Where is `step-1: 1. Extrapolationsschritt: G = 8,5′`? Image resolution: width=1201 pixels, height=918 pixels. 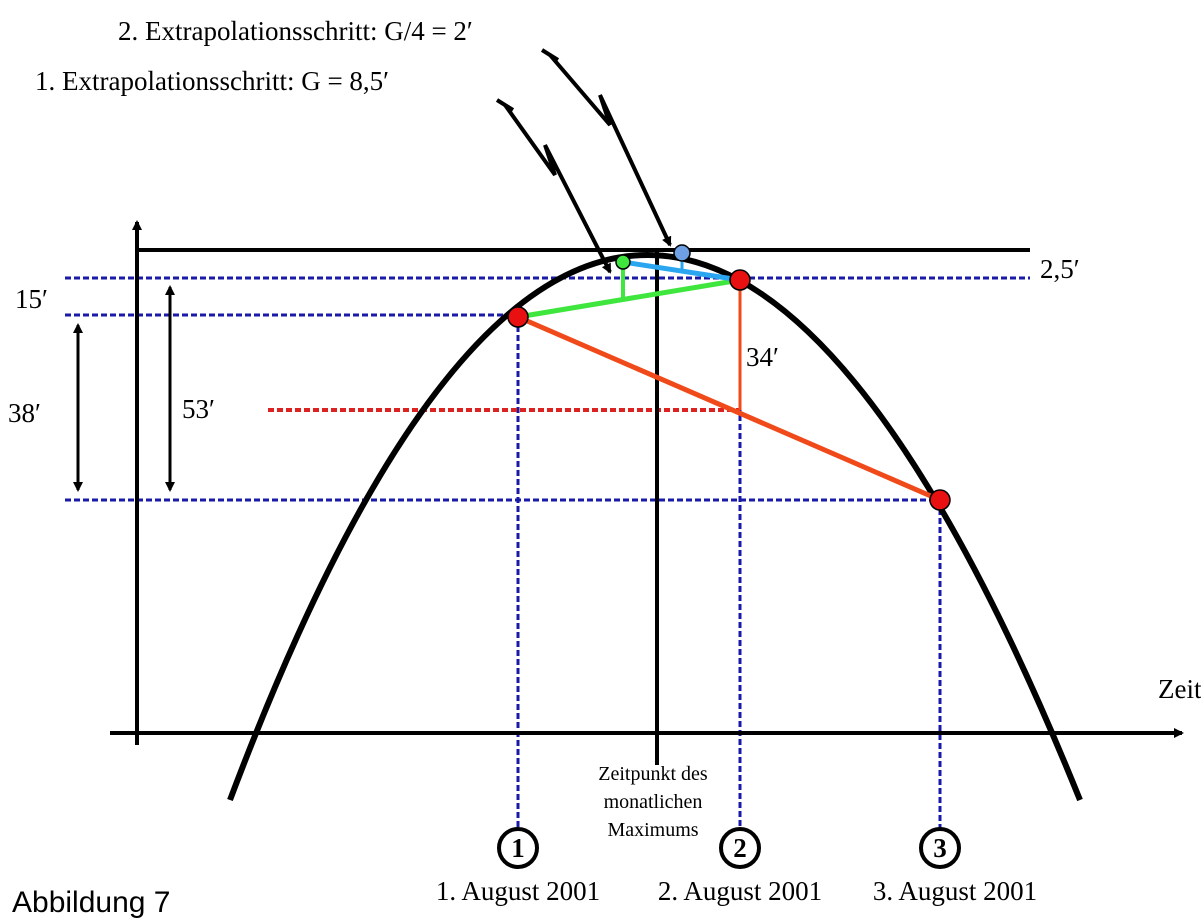
step-1: 1. Extrapolationsschritt: G = 8,5′ is located at coordinates (212, 81).